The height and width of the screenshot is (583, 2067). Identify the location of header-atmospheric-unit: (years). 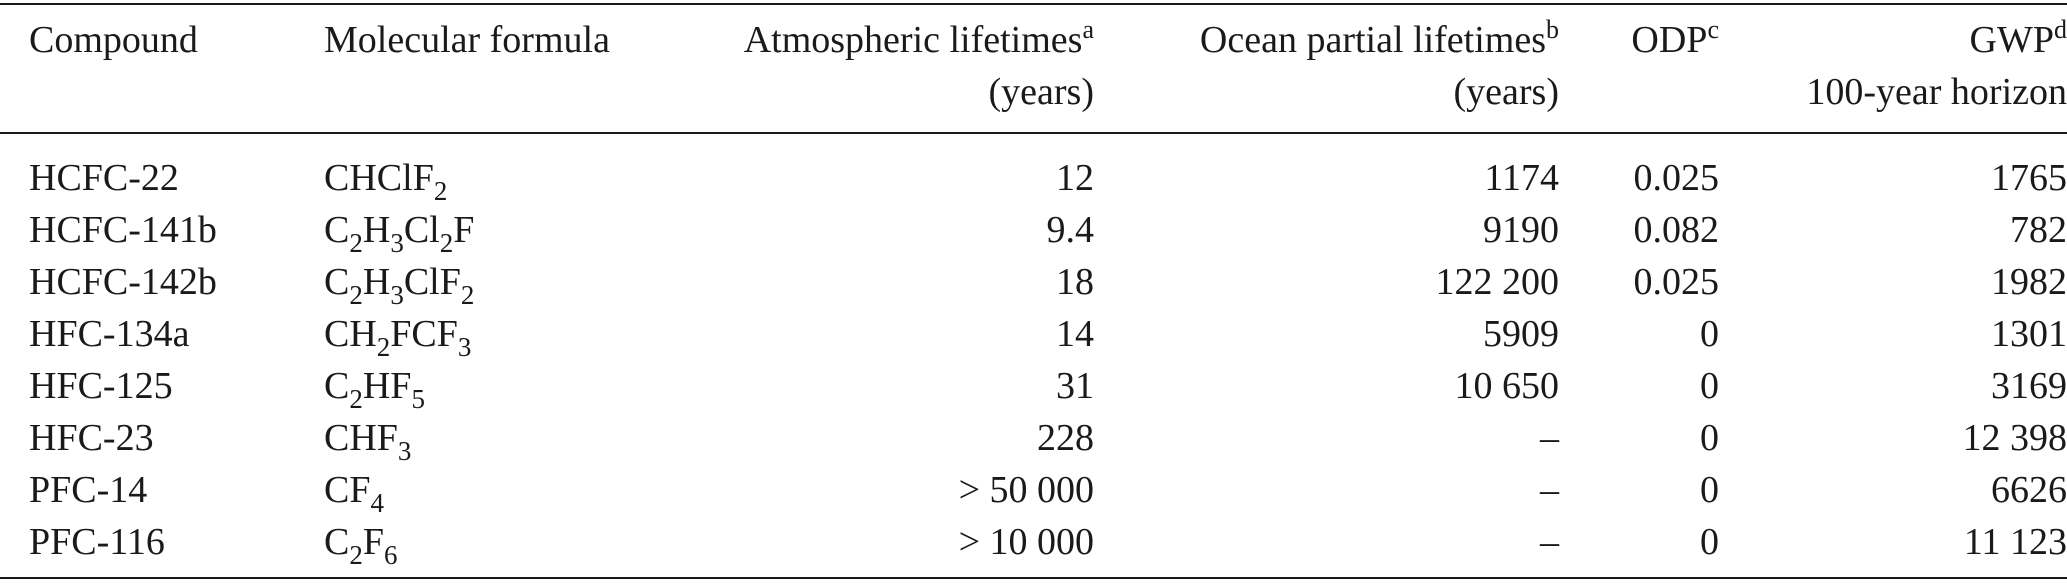
(1041, 92).